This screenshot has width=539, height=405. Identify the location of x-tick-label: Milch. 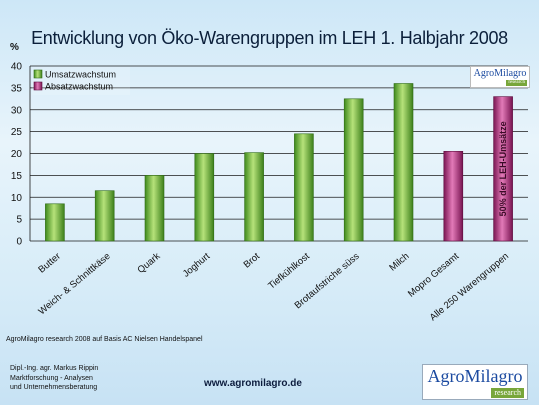
(399, 262).